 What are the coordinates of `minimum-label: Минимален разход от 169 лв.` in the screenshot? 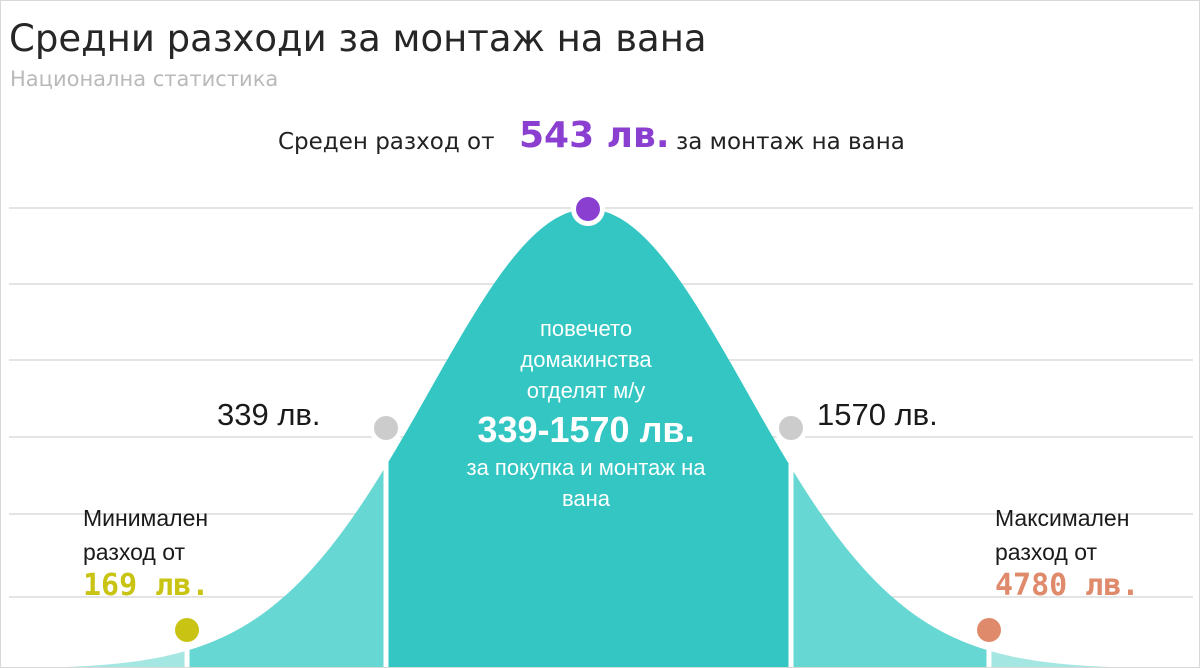 It's located at (146, 552).